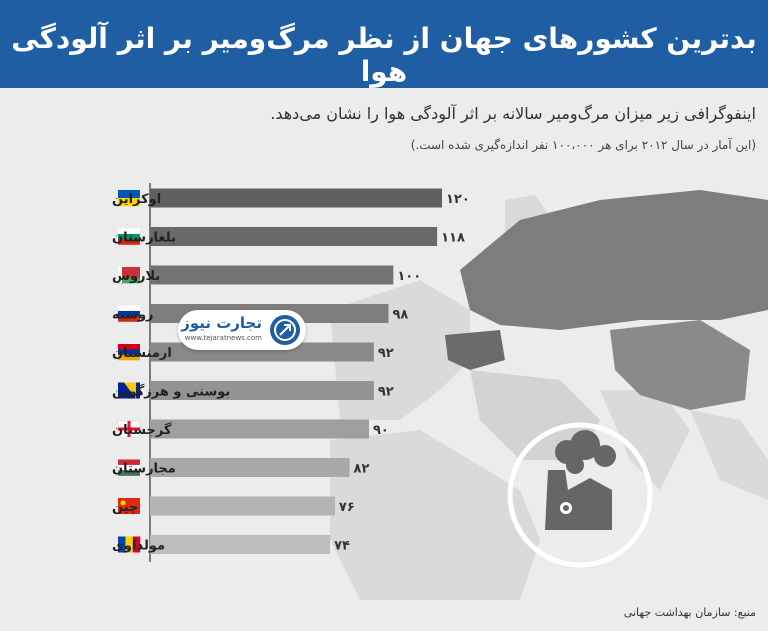 This screenshot has width=768, height=631. I want to click on category-label-10: مولداوی, so click(138, 546).